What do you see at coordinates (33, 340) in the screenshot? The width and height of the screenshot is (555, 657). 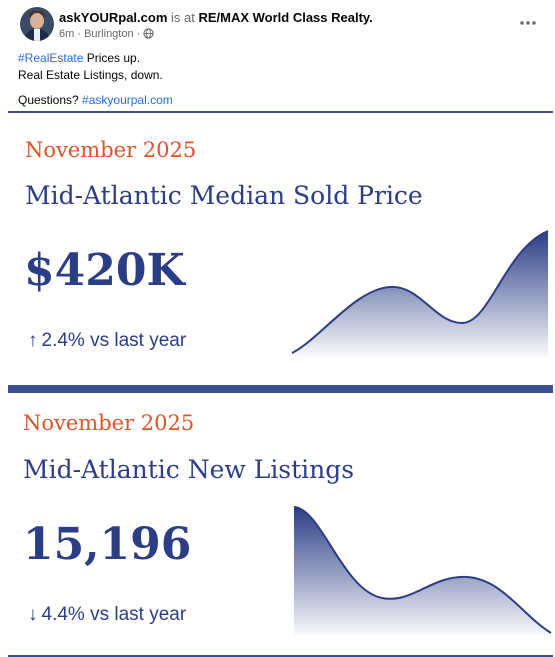 I see `arrow-up-icon: ↑` at bounding box center [33, 340].